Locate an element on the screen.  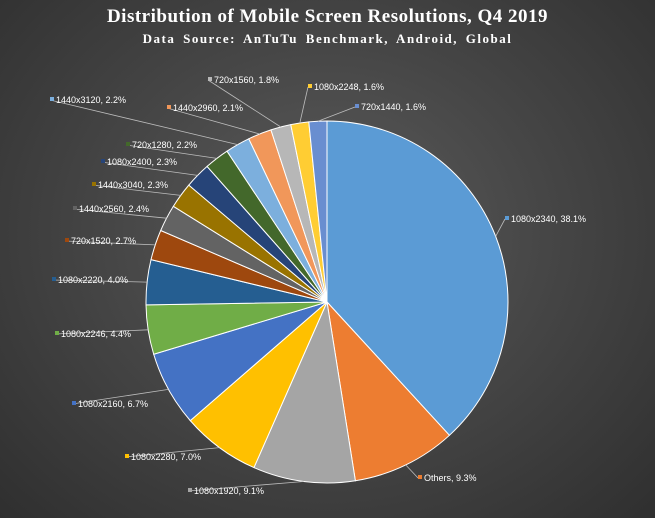
data-label: 720x1520, 2.7% is located at coordinates (103, 241).